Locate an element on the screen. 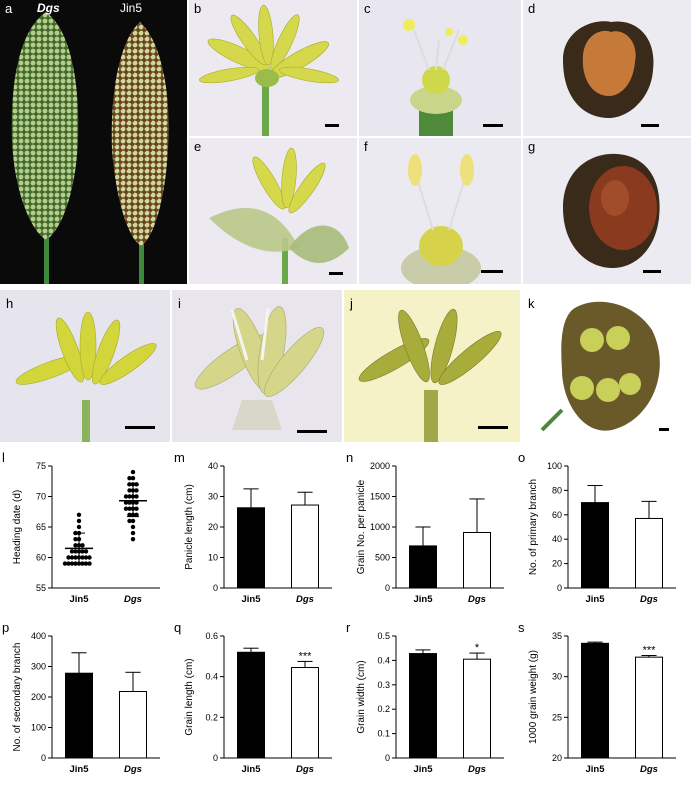 The width and height of the screenshot is (691, 797). y-tick-label: 70 is located at coordinates (41, 497).